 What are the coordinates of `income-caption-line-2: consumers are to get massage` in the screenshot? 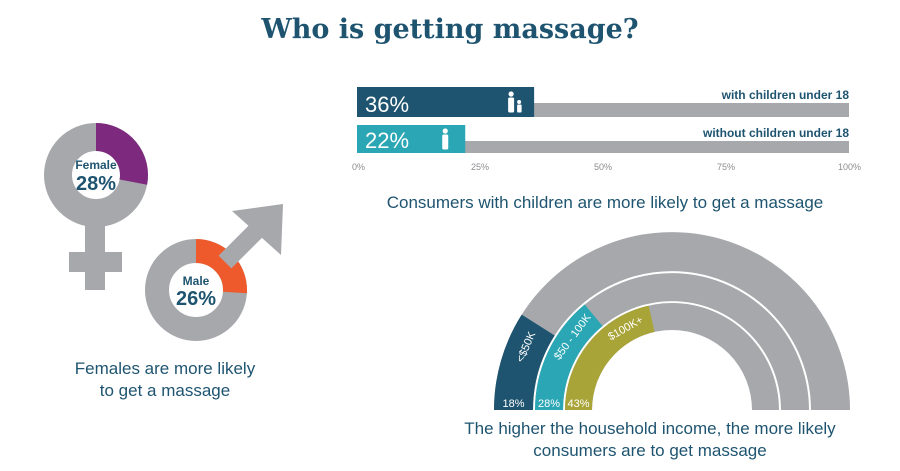 It's located at (650, 450).